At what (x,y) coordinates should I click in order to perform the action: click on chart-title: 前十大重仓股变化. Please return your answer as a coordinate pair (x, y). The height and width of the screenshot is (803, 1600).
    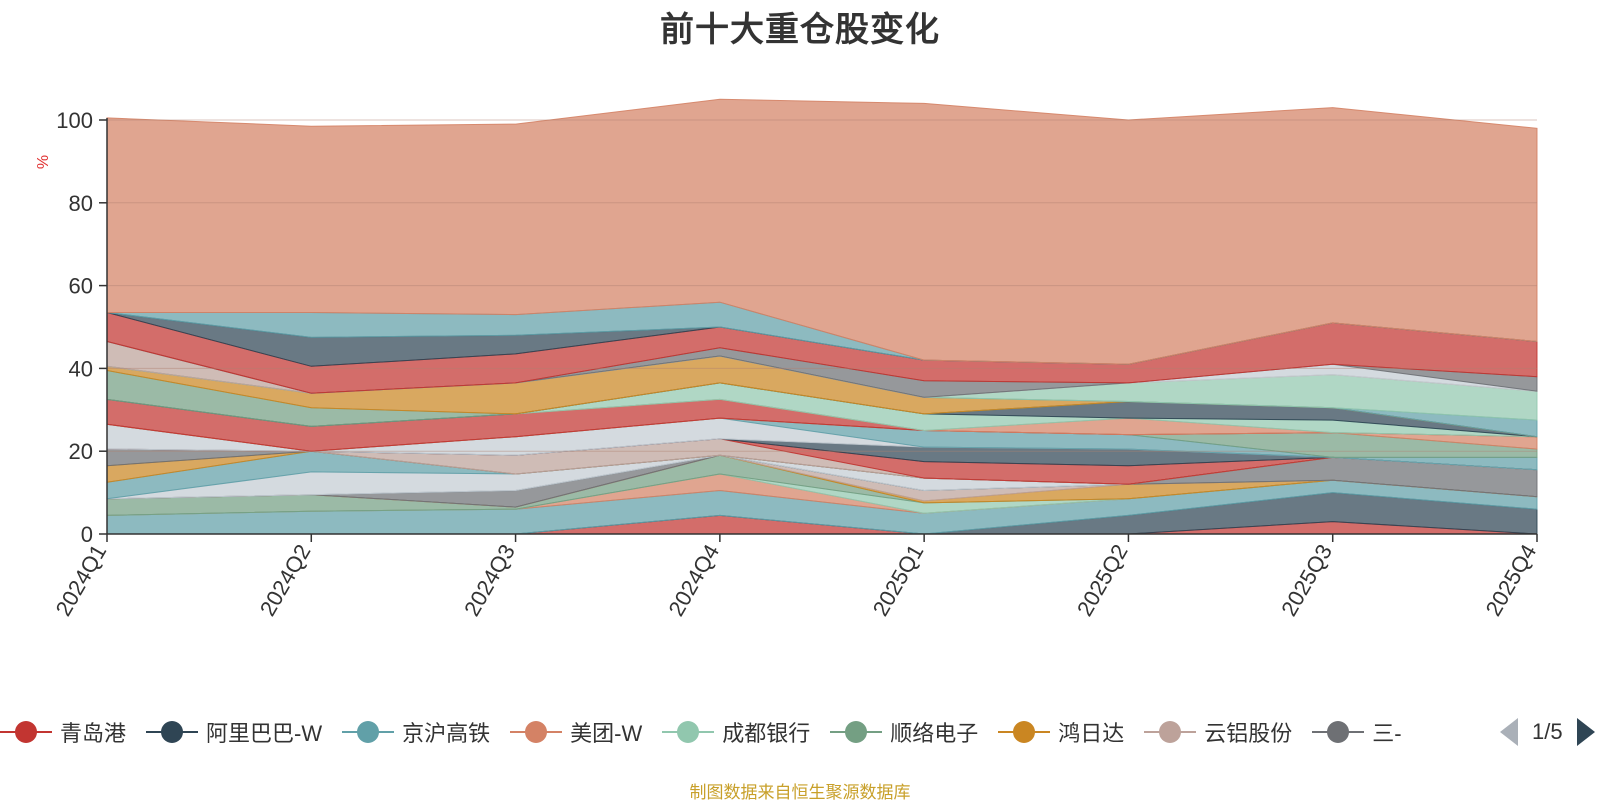
    Looking at the image, I should click on (800, 30).